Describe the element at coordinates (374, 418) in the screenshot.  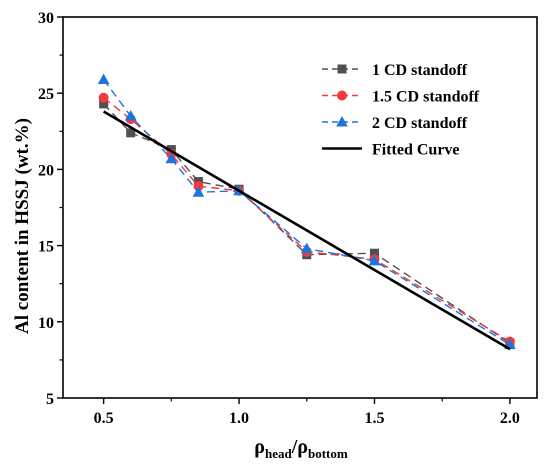
I see `x-tick-label-2: 1.5` at that location.